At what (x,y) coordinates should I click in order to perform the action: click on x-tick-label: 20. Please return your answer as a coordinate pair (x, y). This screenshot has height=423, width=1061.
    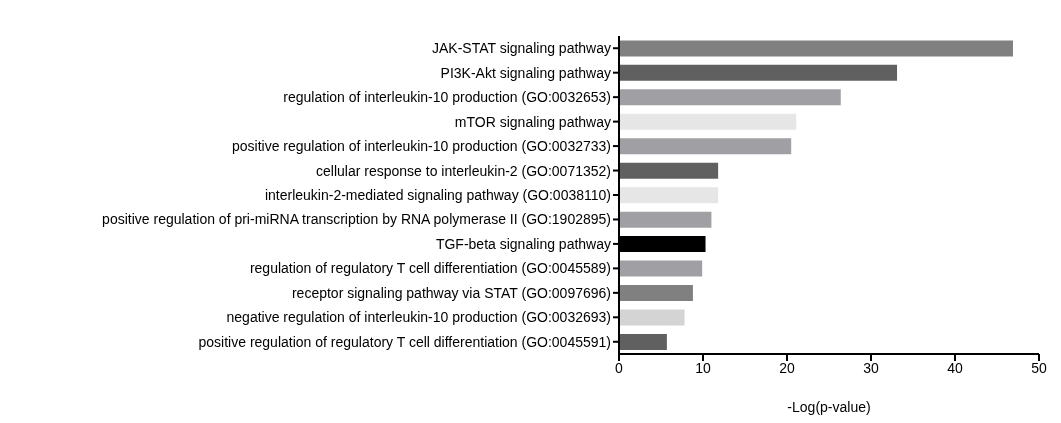
    Looking at the image, I should click on (787, 367).